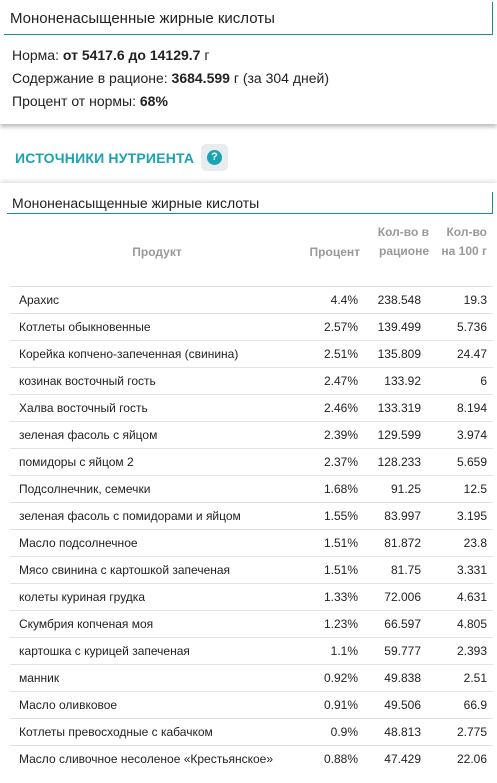 This screenshot has height=783, width=497. I want to click on table-row: Скумбрия копченая моя 1.23% 66.597 4.805, so click(251, 623).